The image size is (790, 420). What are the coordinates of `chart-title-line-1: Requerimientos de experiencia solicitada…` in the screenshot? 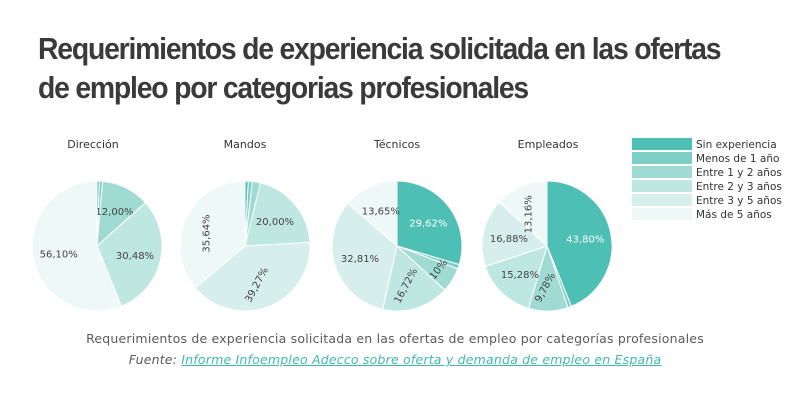 It's located at (380, 49).